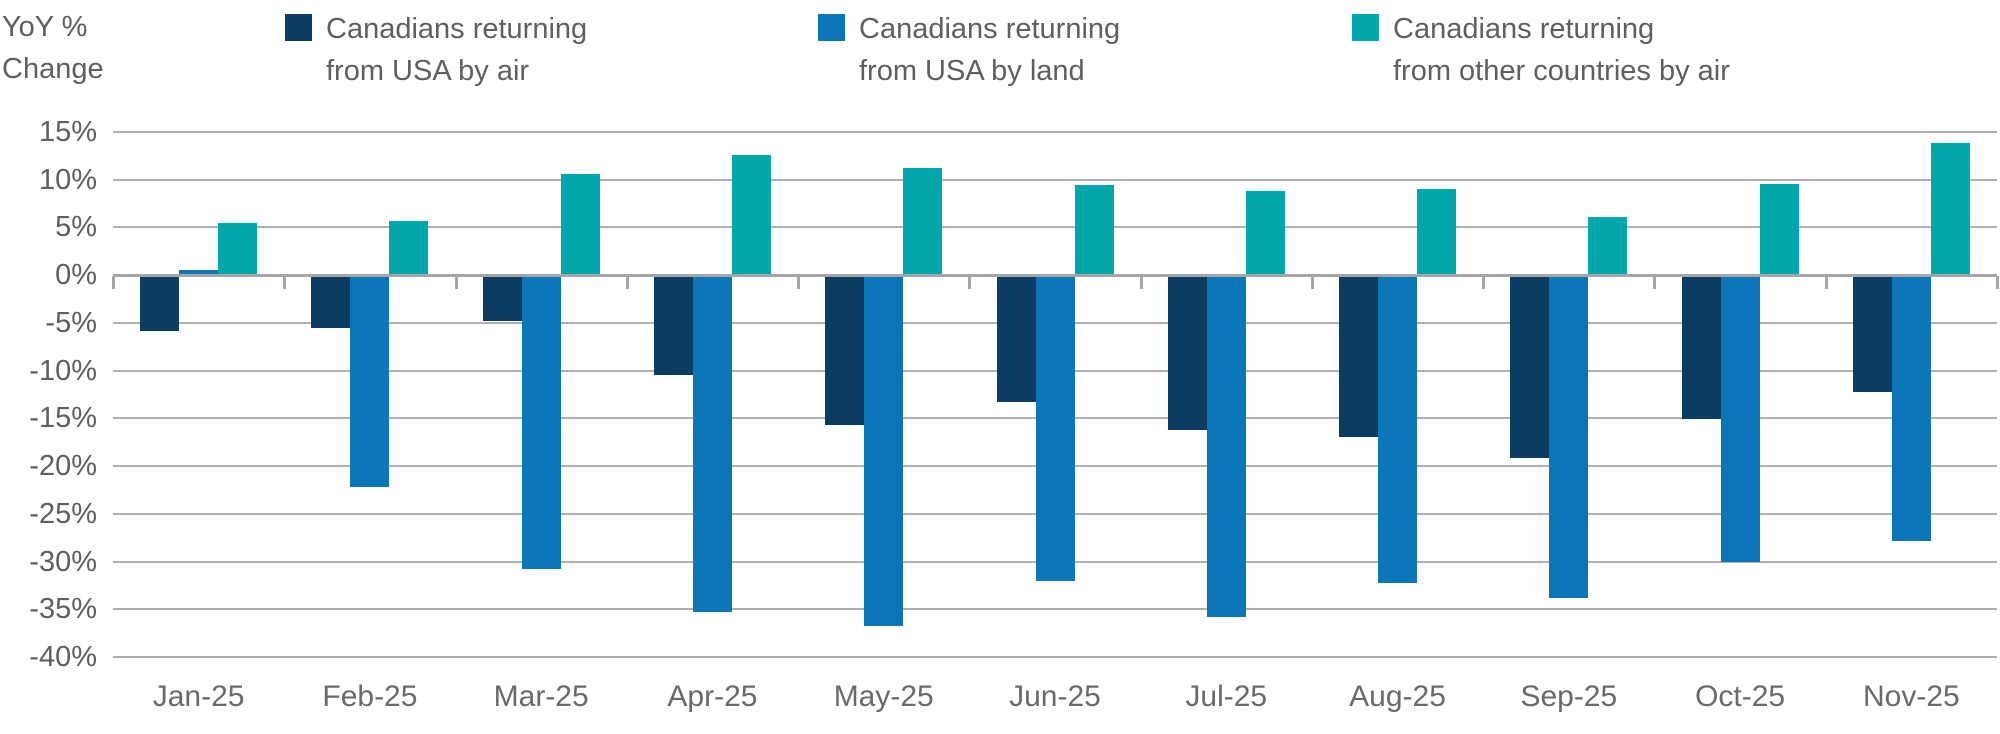  What do you see at coordinates (1397, 696) in the screenshot?
I see `x-tick-label: Aug-25` at bounding box center [1397, 696].